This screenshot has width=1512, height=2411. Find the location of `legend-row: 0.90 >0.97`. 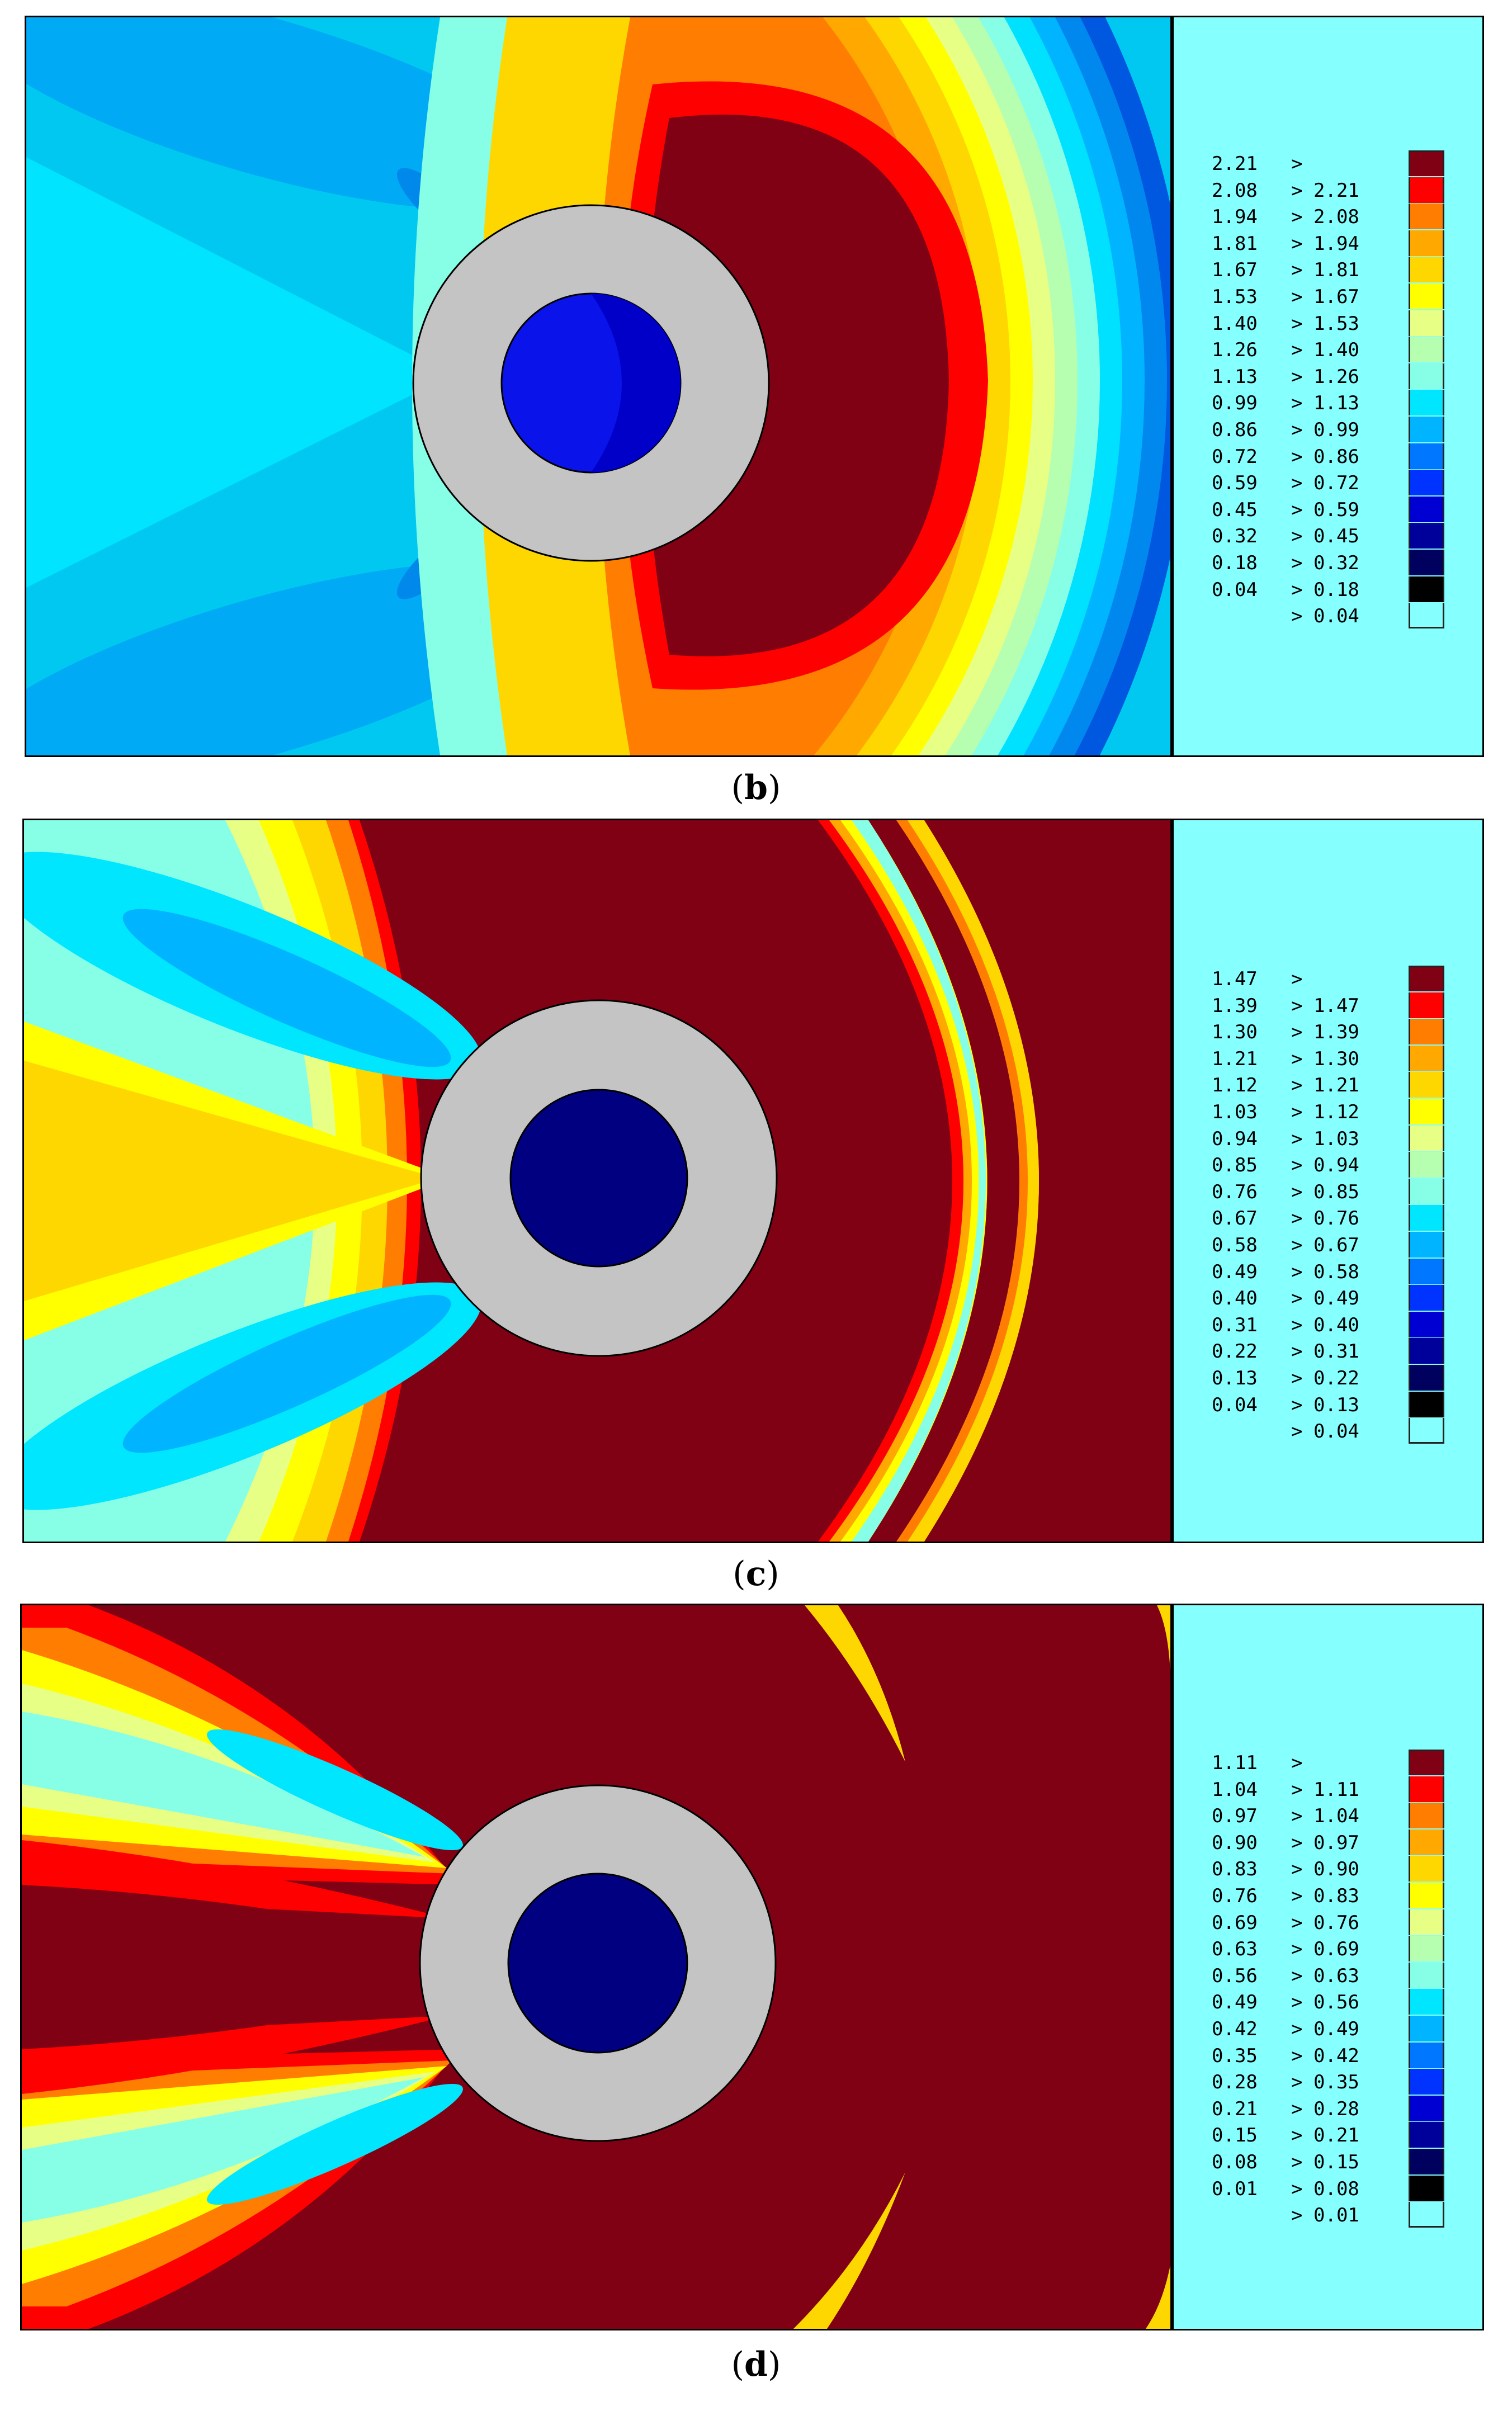

legend-row: 0.90 >0.97 is located at coordinates (1328, 1843).